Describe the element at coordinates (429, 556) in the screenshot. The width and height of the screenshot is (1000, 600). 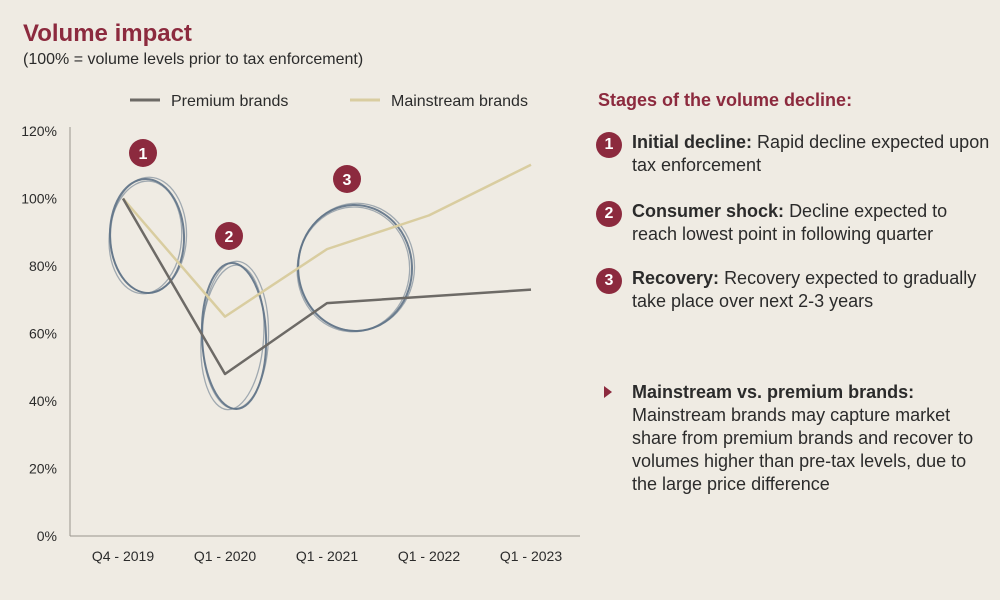
I see `x-tick-label: Q1 - 2022` at that location.